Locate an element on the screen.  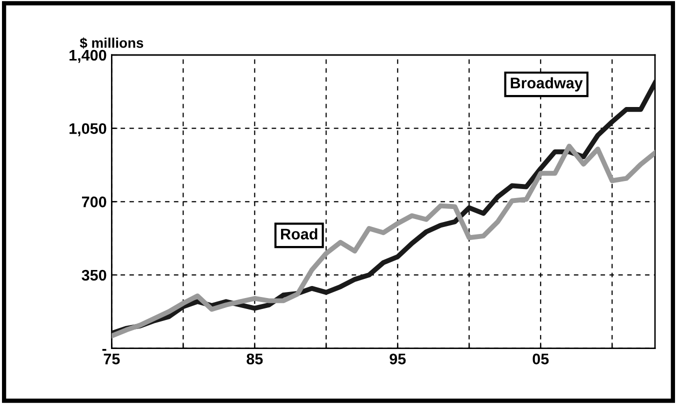
x-tick-label: 85 is located at coordinates (254, 359).